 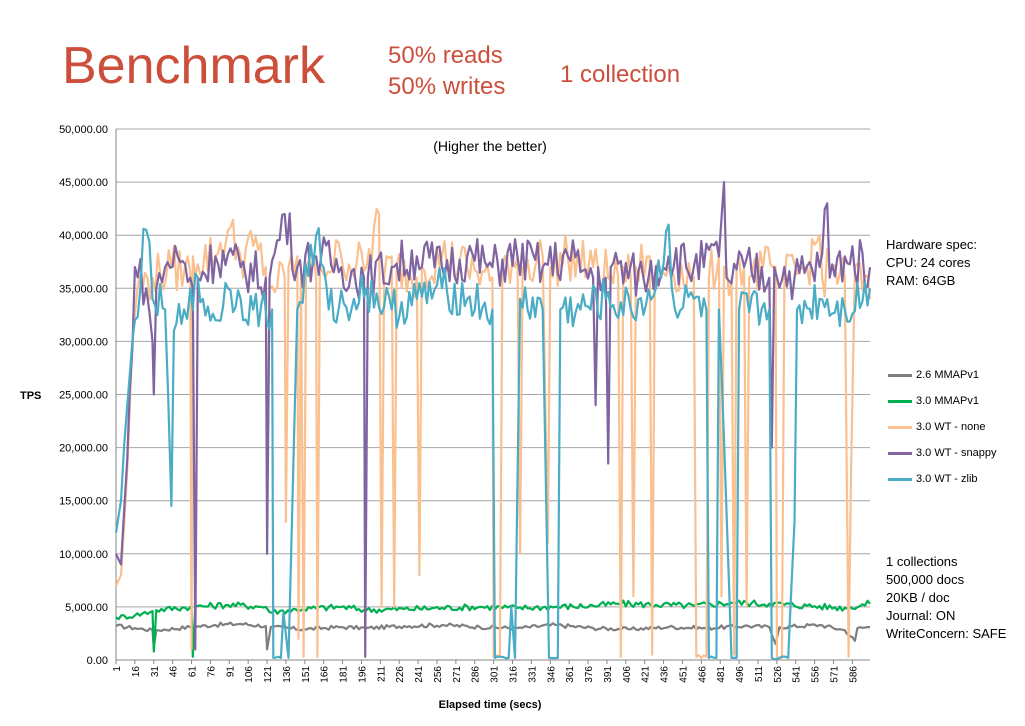 What do you see at coordinates (325, 674) in the screenshot?
I see `x-tick-label: 166` at bounding box center [325, 674].